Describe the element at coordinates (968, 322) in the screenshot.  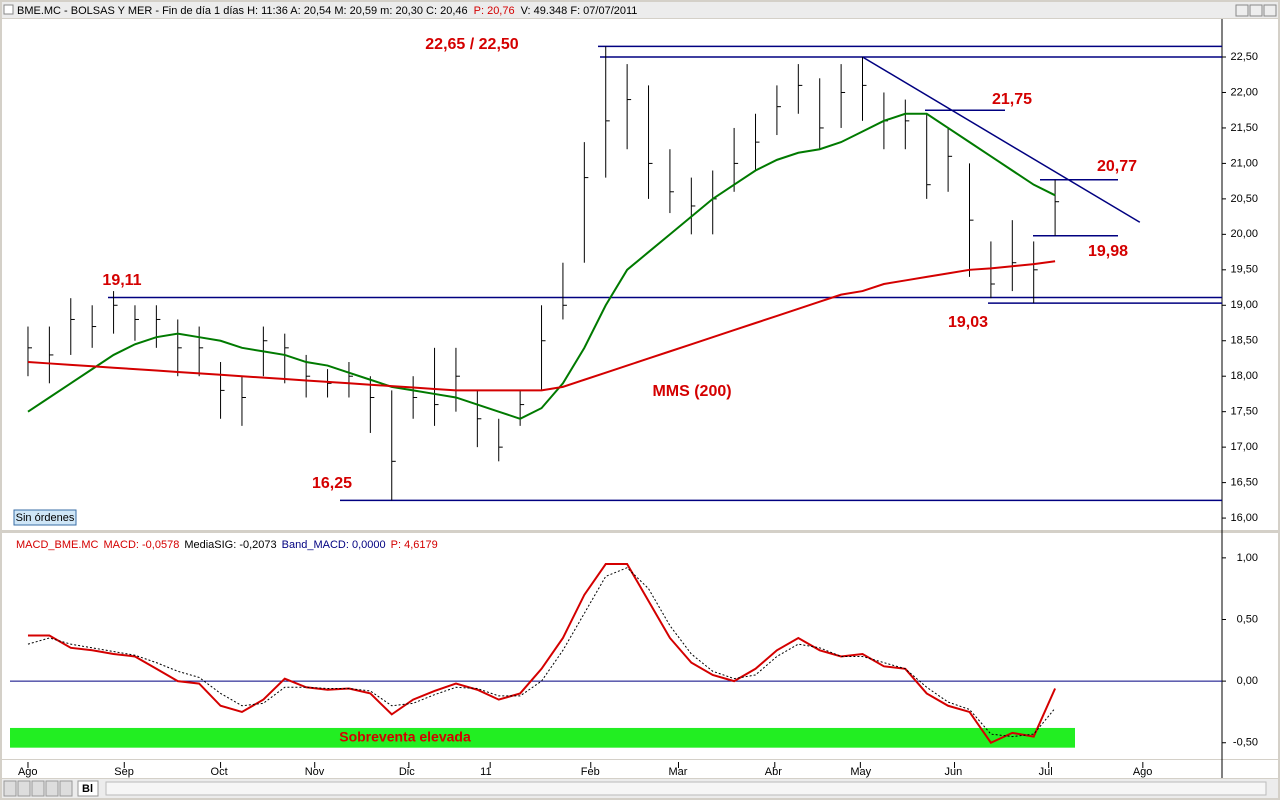
I see `annotation: 19,03` at that location.